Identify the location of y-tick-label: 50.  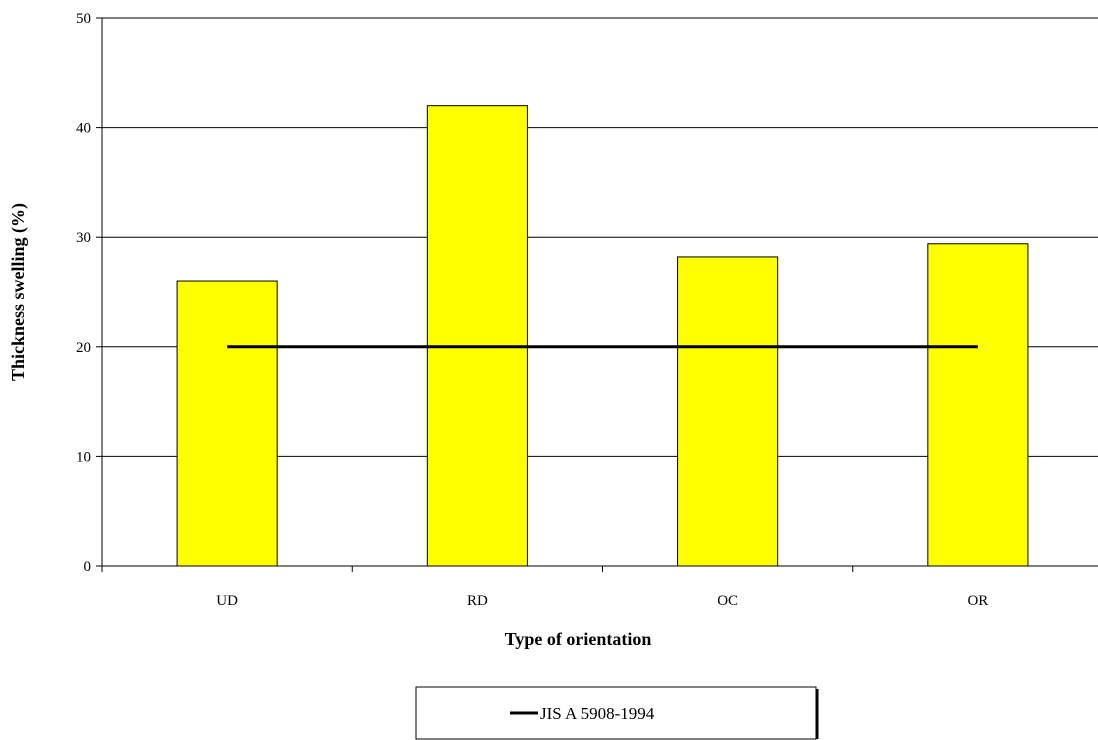
(83, 19).